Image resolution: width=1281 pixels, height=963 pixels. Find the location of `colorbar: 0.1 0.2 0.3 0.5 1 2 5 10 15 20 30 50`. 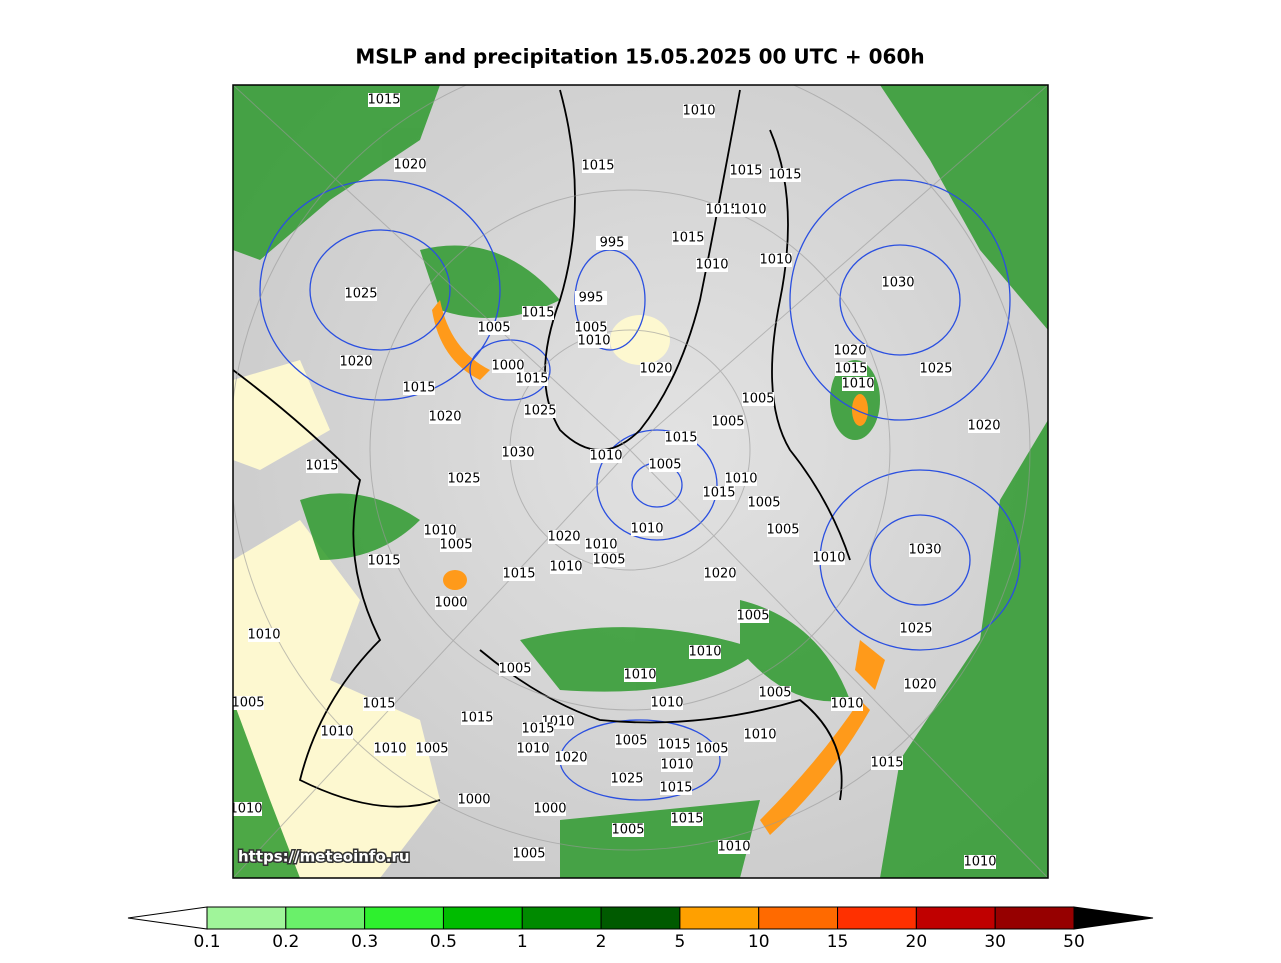

colorbar: 0.1 0.2 0.3 0.5 1 2 5 10 15 20 30 50 is located at coordinates (640, 929).